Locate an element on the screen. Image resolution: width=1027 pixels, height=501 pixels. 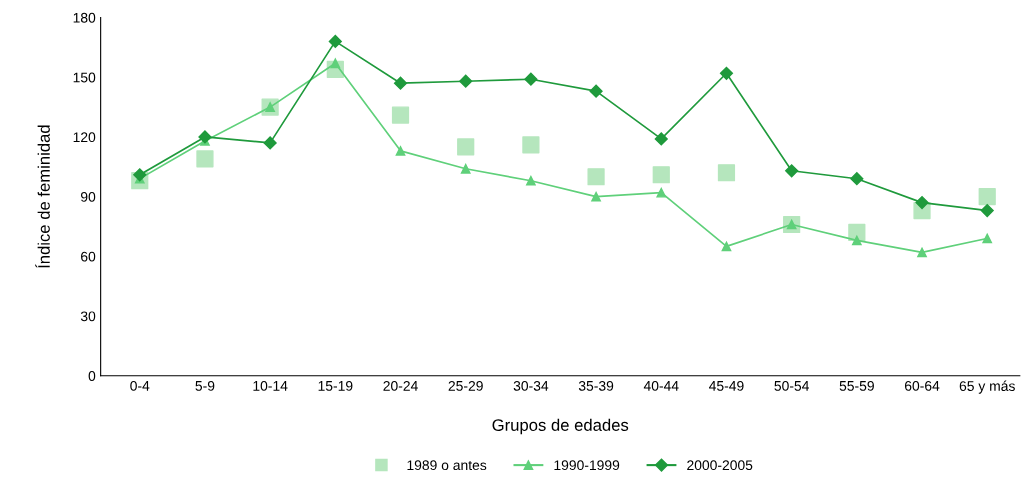
x-tick-label: 35-39 is located at coordinates (596, 385).